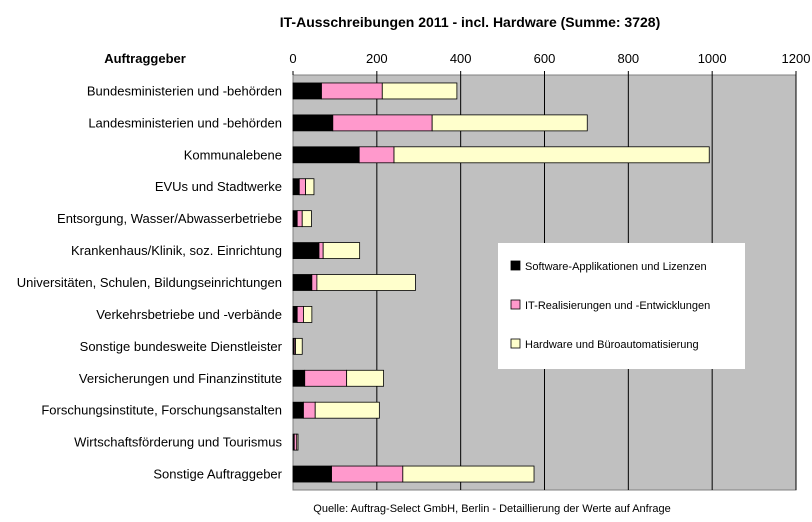 The height and width of the screenshot is (522, 812). I want to click on legend-label: Software-Applikationen und Lizenzen, so click(616, 267).